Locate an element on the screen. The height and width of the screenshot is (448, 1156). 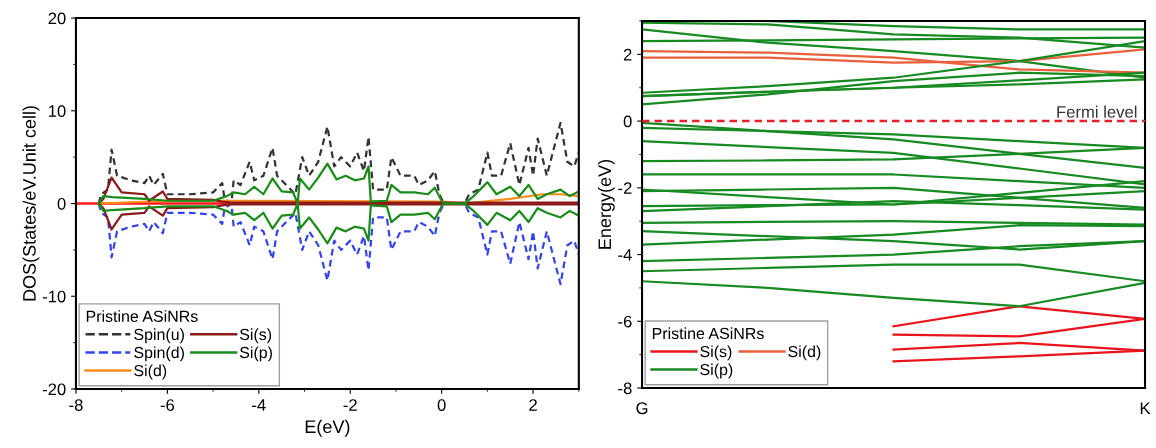
y-axis-title: Energy(eV) is located at coordinates (606, 204).